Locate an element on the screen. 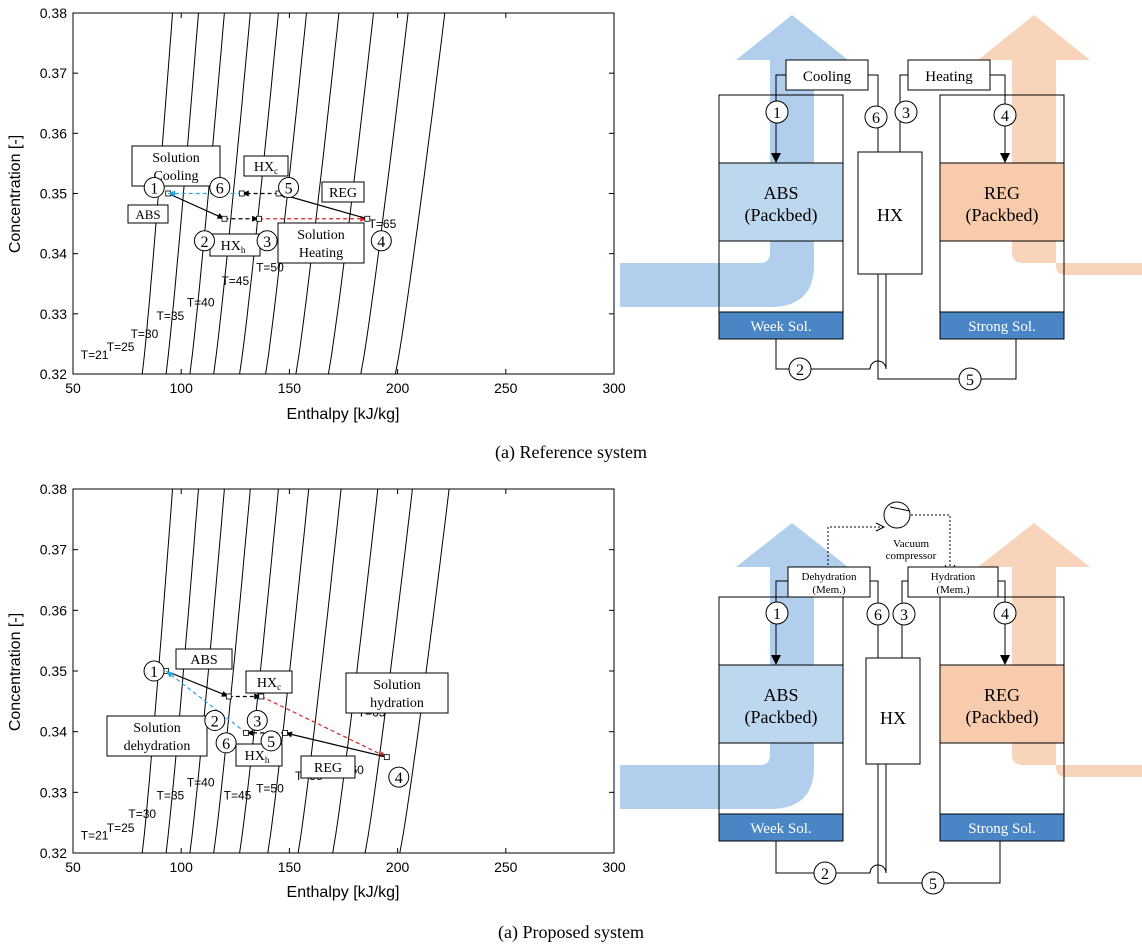 The image size is (1142, 951). reg-title: REG is located at coordinates (1002, 193).